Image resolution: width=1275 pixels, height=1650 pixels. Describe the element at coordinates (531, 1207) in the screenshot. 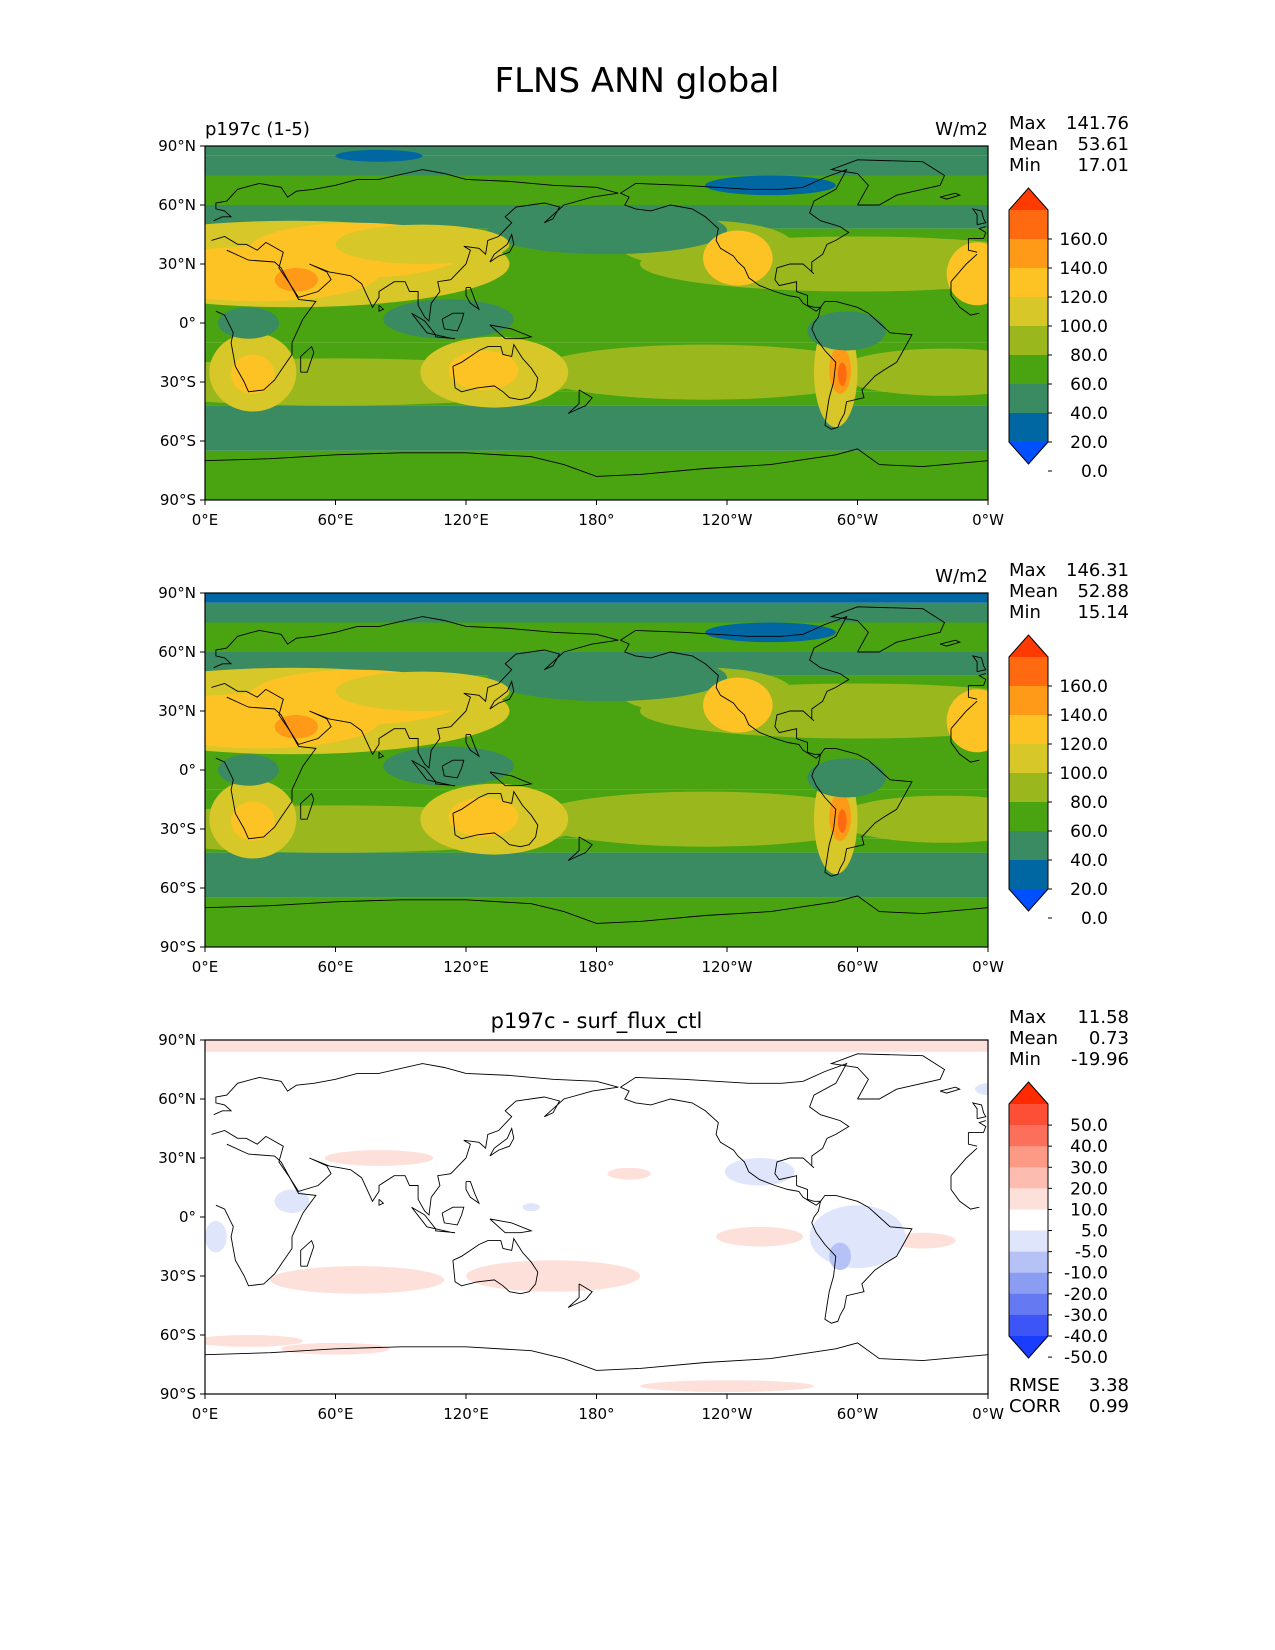

I see `field-patch-wp` at that location.